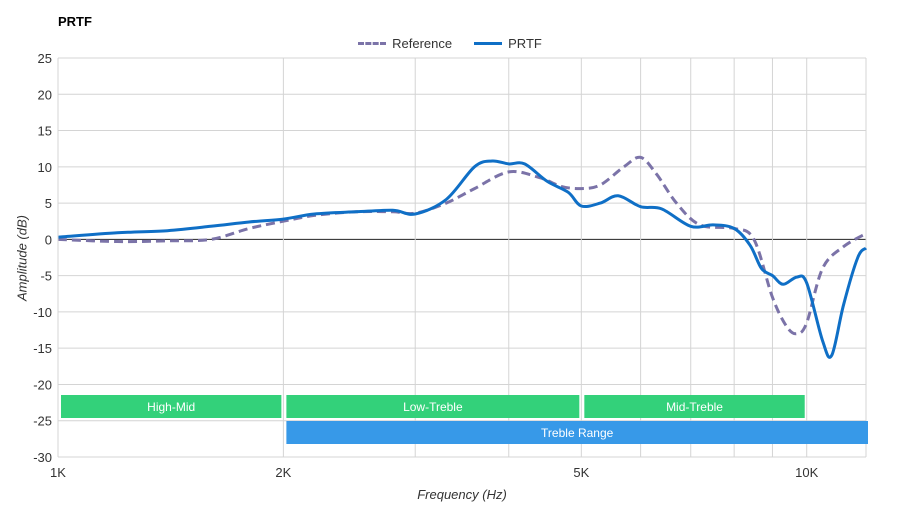 The height and width of the screenshot is (520, 900). What do you see at coordinates (45, 58) in the screenshot?
I see `y-tick-label: 25` at bounding box center [45, 58].